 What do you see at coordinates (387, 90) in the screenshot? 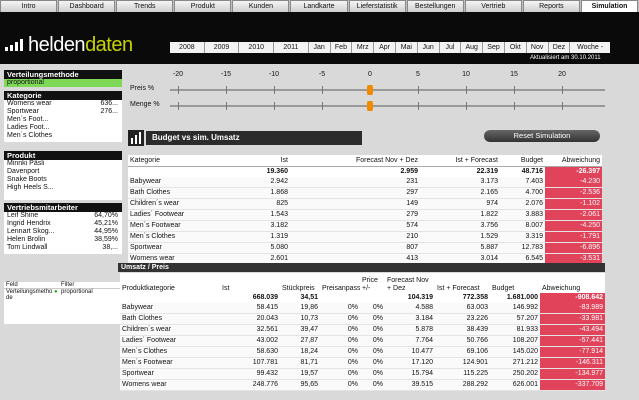
I see `slider-track` at bounding box center [387, 90].